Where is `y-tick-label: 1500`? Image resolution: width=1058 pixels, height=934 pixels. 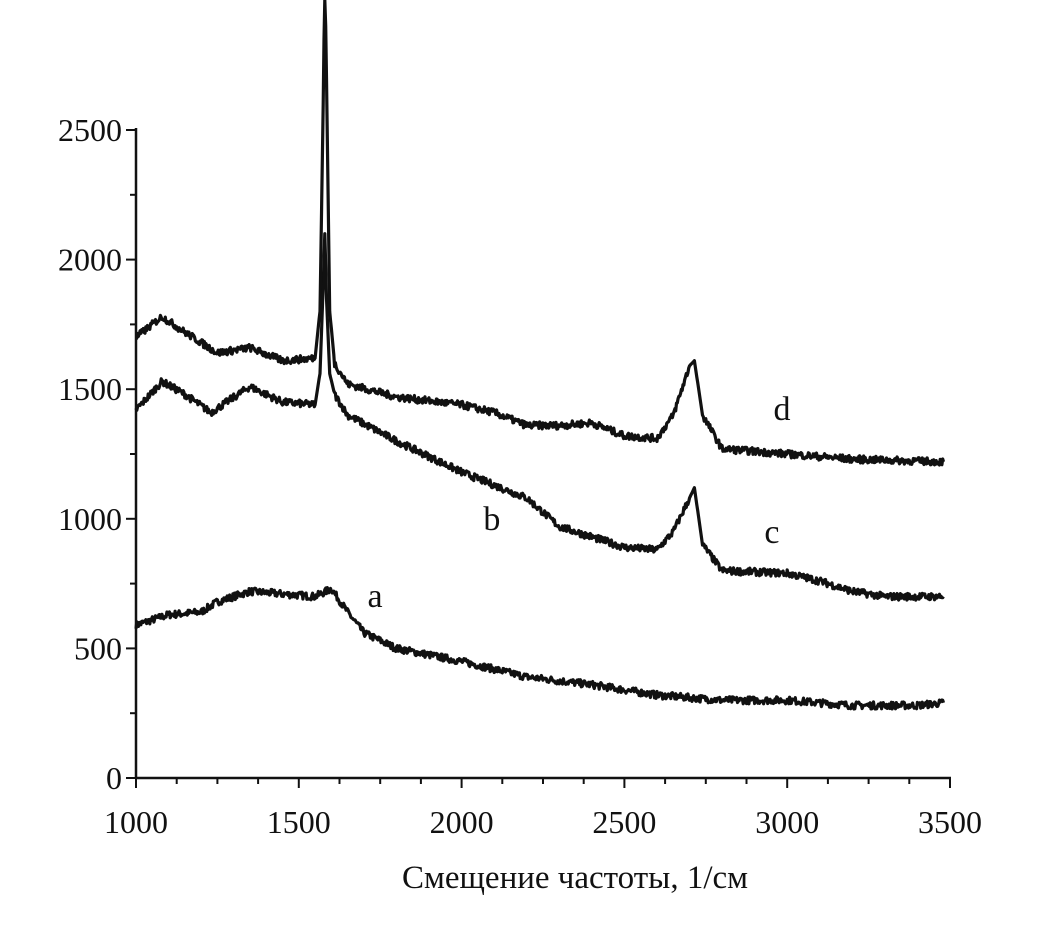 y-tick-label: 1500 is located at coordinates (90, 389).